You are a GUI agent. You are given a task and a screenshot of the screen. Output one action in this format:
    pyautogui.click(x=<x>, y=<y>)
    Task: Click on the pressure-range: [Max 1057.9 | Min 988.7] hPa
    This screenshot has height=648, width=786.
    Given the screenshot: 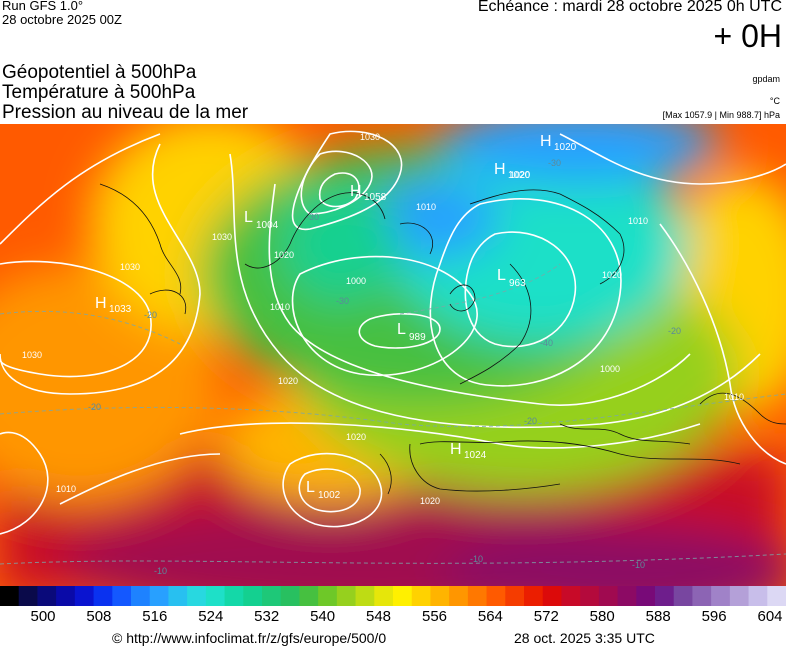 What is the action you would take?
    pyautogui.click(x=721, y=115)
    